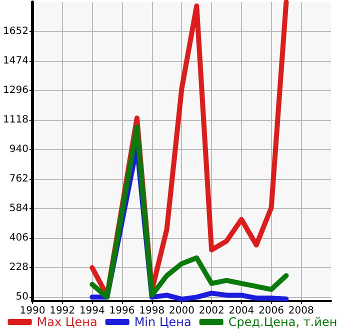 This screenshot has width=345, height=335. I want to click on x-tick-label: 1992, so click(63, 311).